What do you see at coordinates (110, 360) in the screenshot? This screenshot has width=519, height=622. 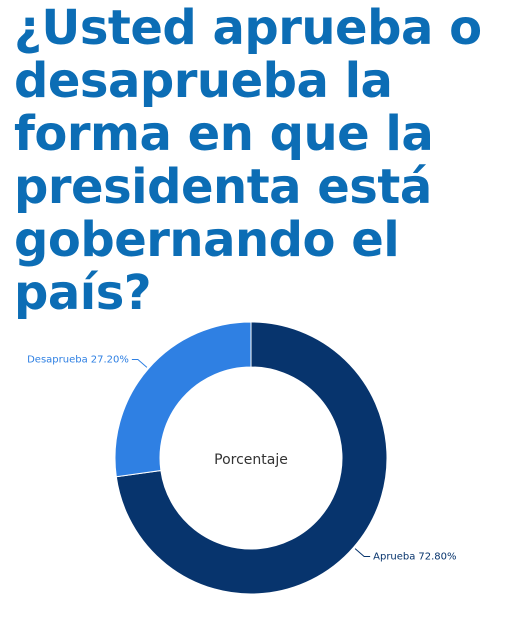 I see `value-label: 27.20%` at bounding box center [110, 360].